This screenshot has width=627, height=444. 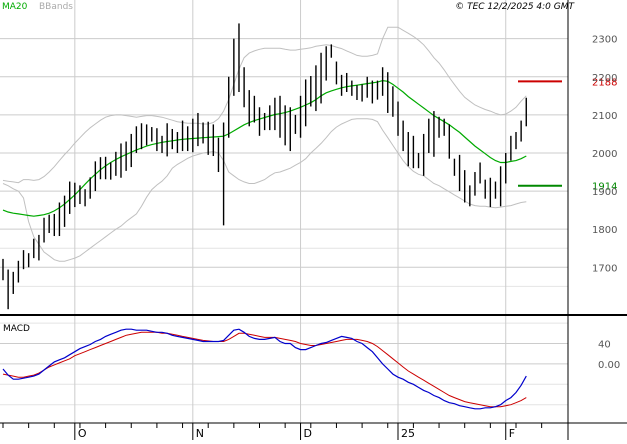 I want to click on support-label: 1914, so click(x=604, y=187).